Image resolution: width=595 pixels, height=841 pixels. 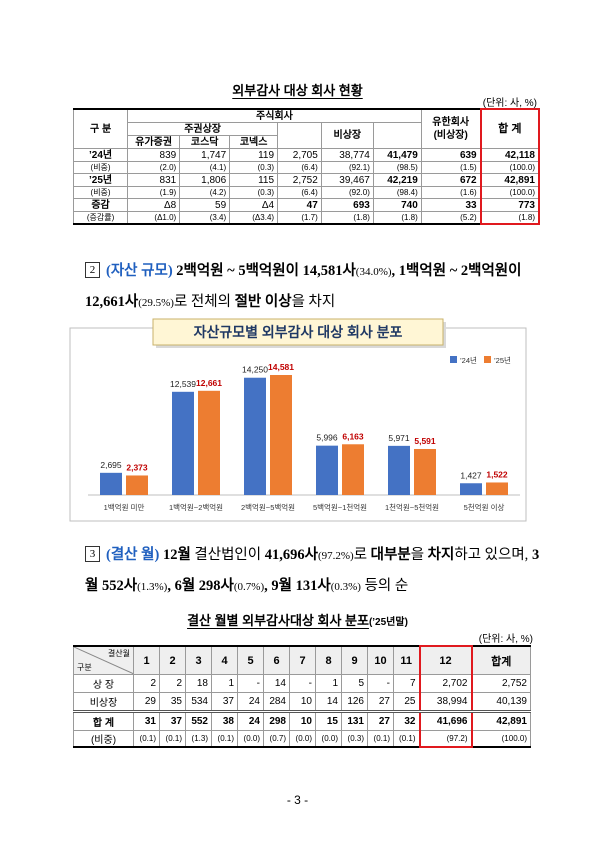 What do you see at coordinates (390, 555) in the screenshot?
I see `text: 대부분` at bounding box center [390, 555].